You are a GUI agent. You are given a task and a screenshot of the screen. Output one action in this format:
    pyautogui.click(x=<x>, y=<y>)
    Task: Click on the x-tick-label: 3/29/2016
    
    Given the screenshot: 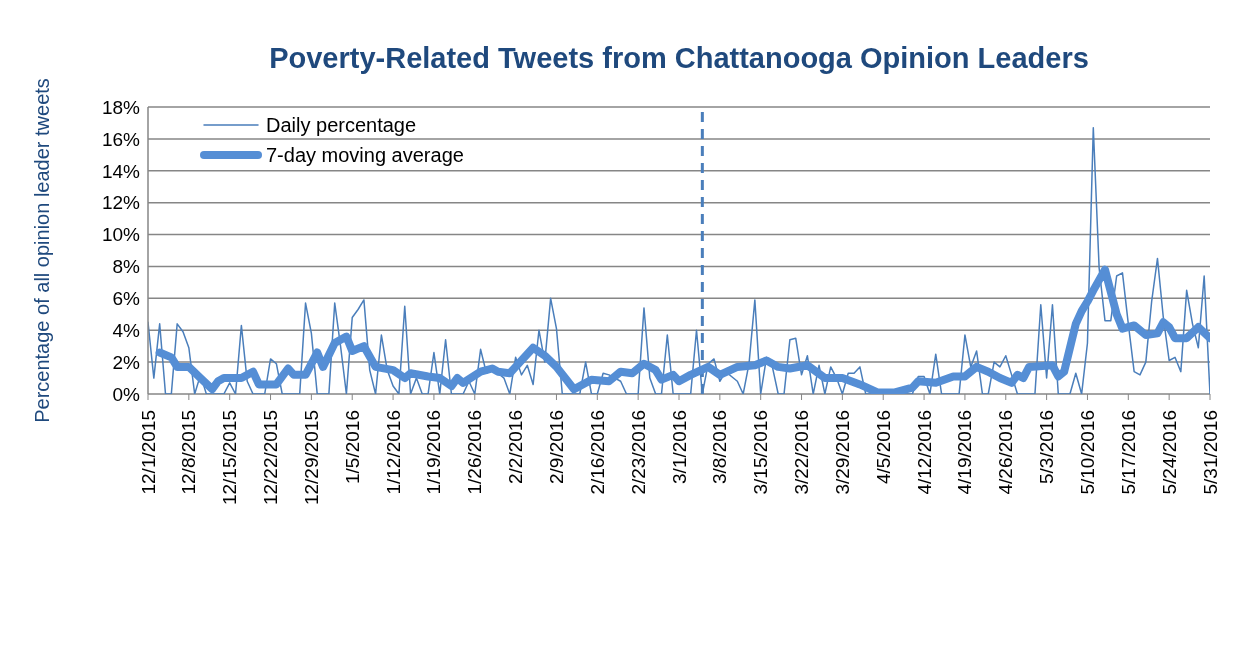 What is the action you would take?
    pyautogui.click(x=842, y=452)
    